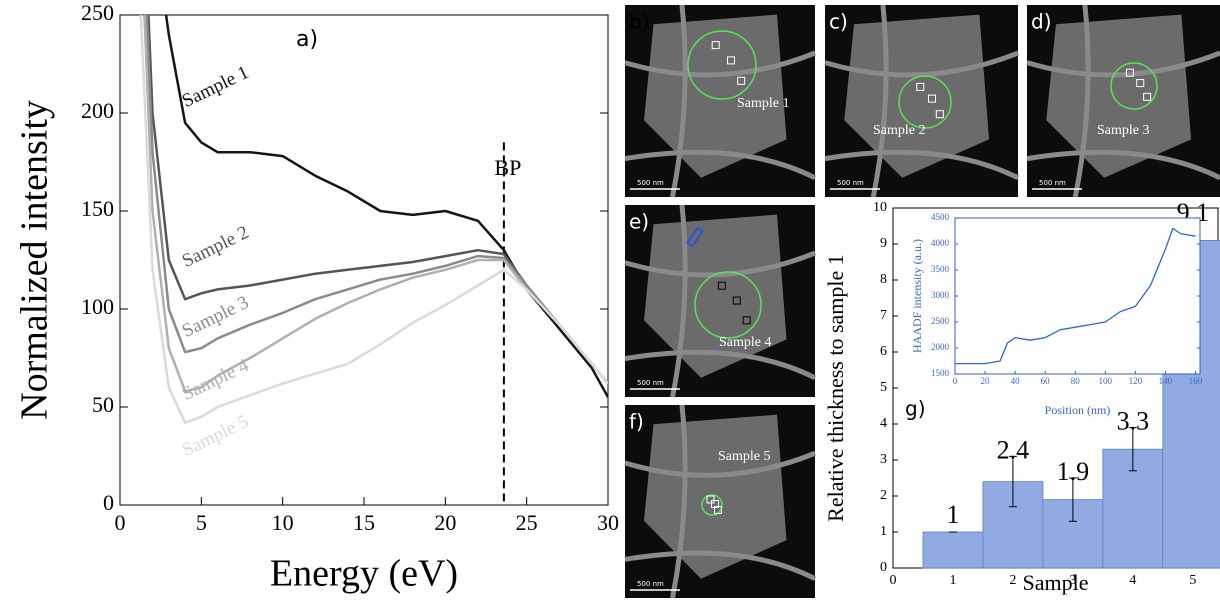 The width and height of the screenshot is (1220, 603). I want to click on y-tick-label: 10, so click(880, 207).